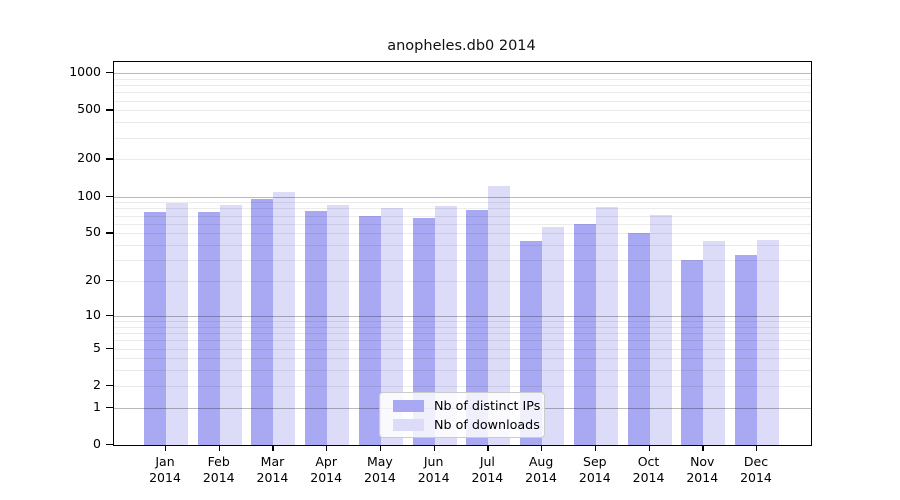 This screenshot has height=500, width=900. What do you see at coordinates (165, 469) in the screenshot?
I see `xtick-label-jan-2014: Jan 2014` at bounding box center [165, 469].